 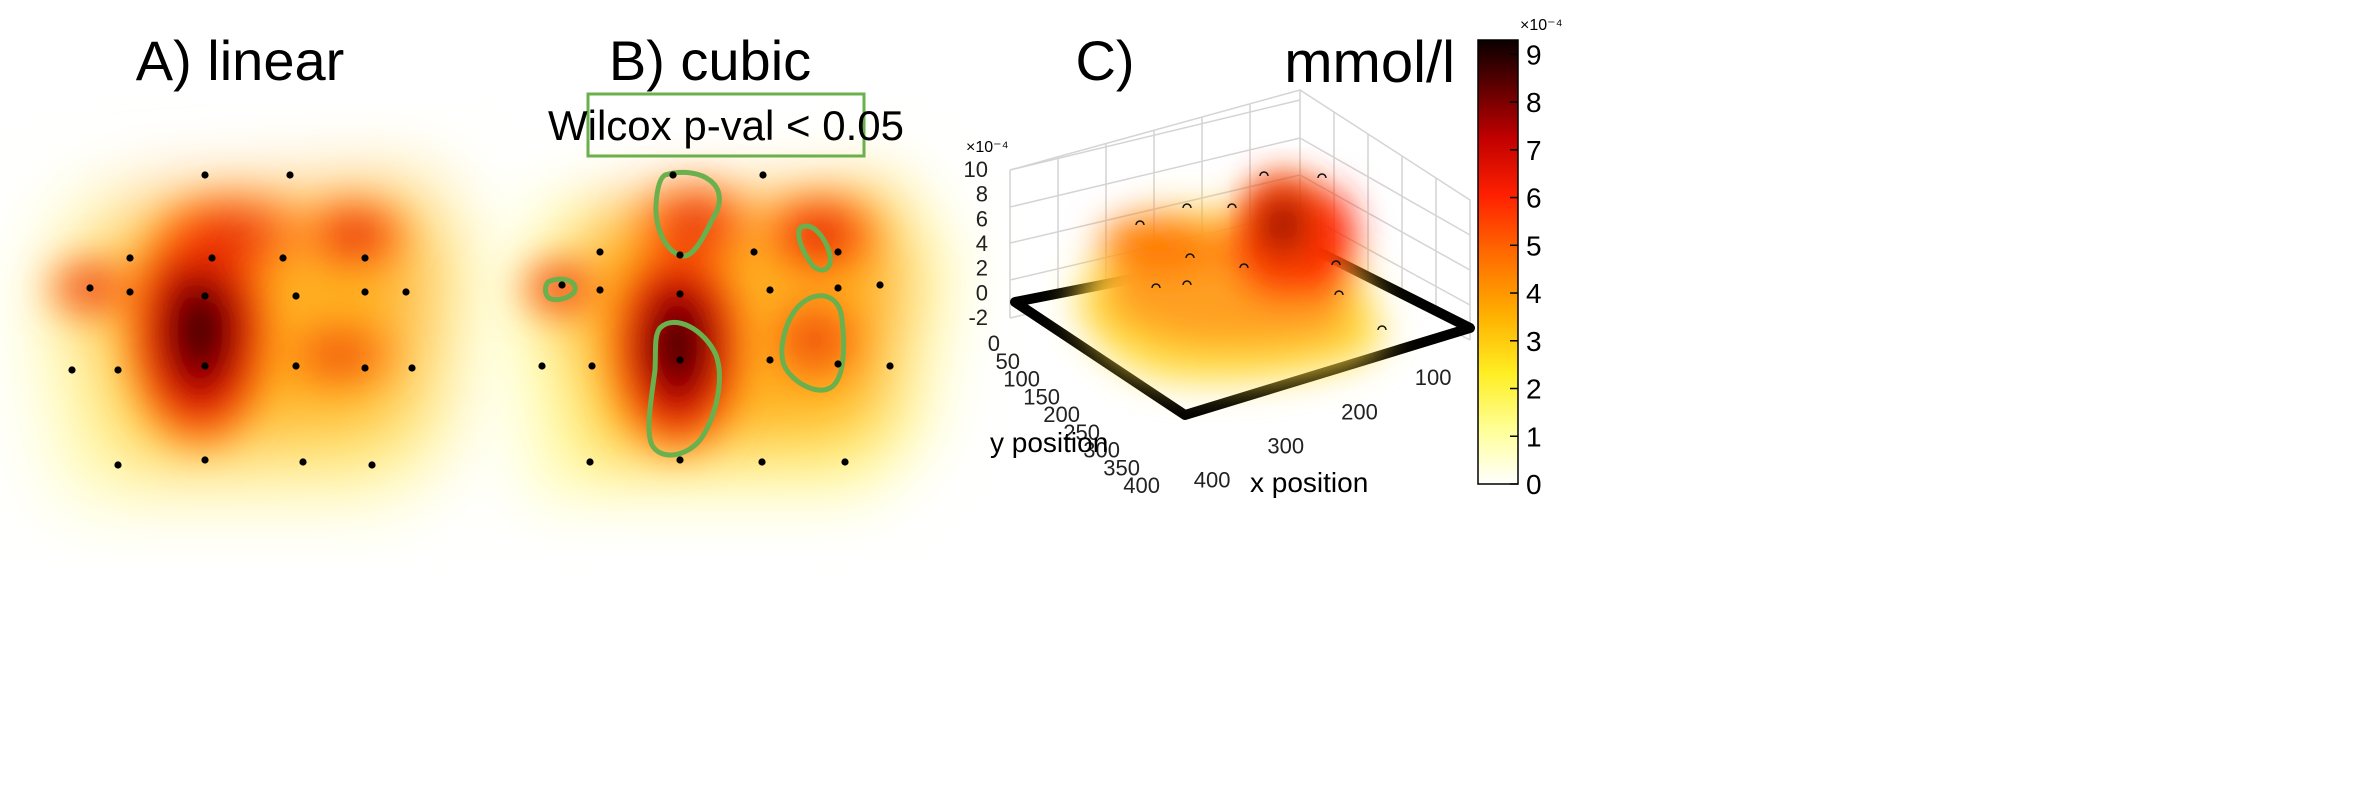 I want to click on y-tick-label: 200, so click(x=1061, y=414).